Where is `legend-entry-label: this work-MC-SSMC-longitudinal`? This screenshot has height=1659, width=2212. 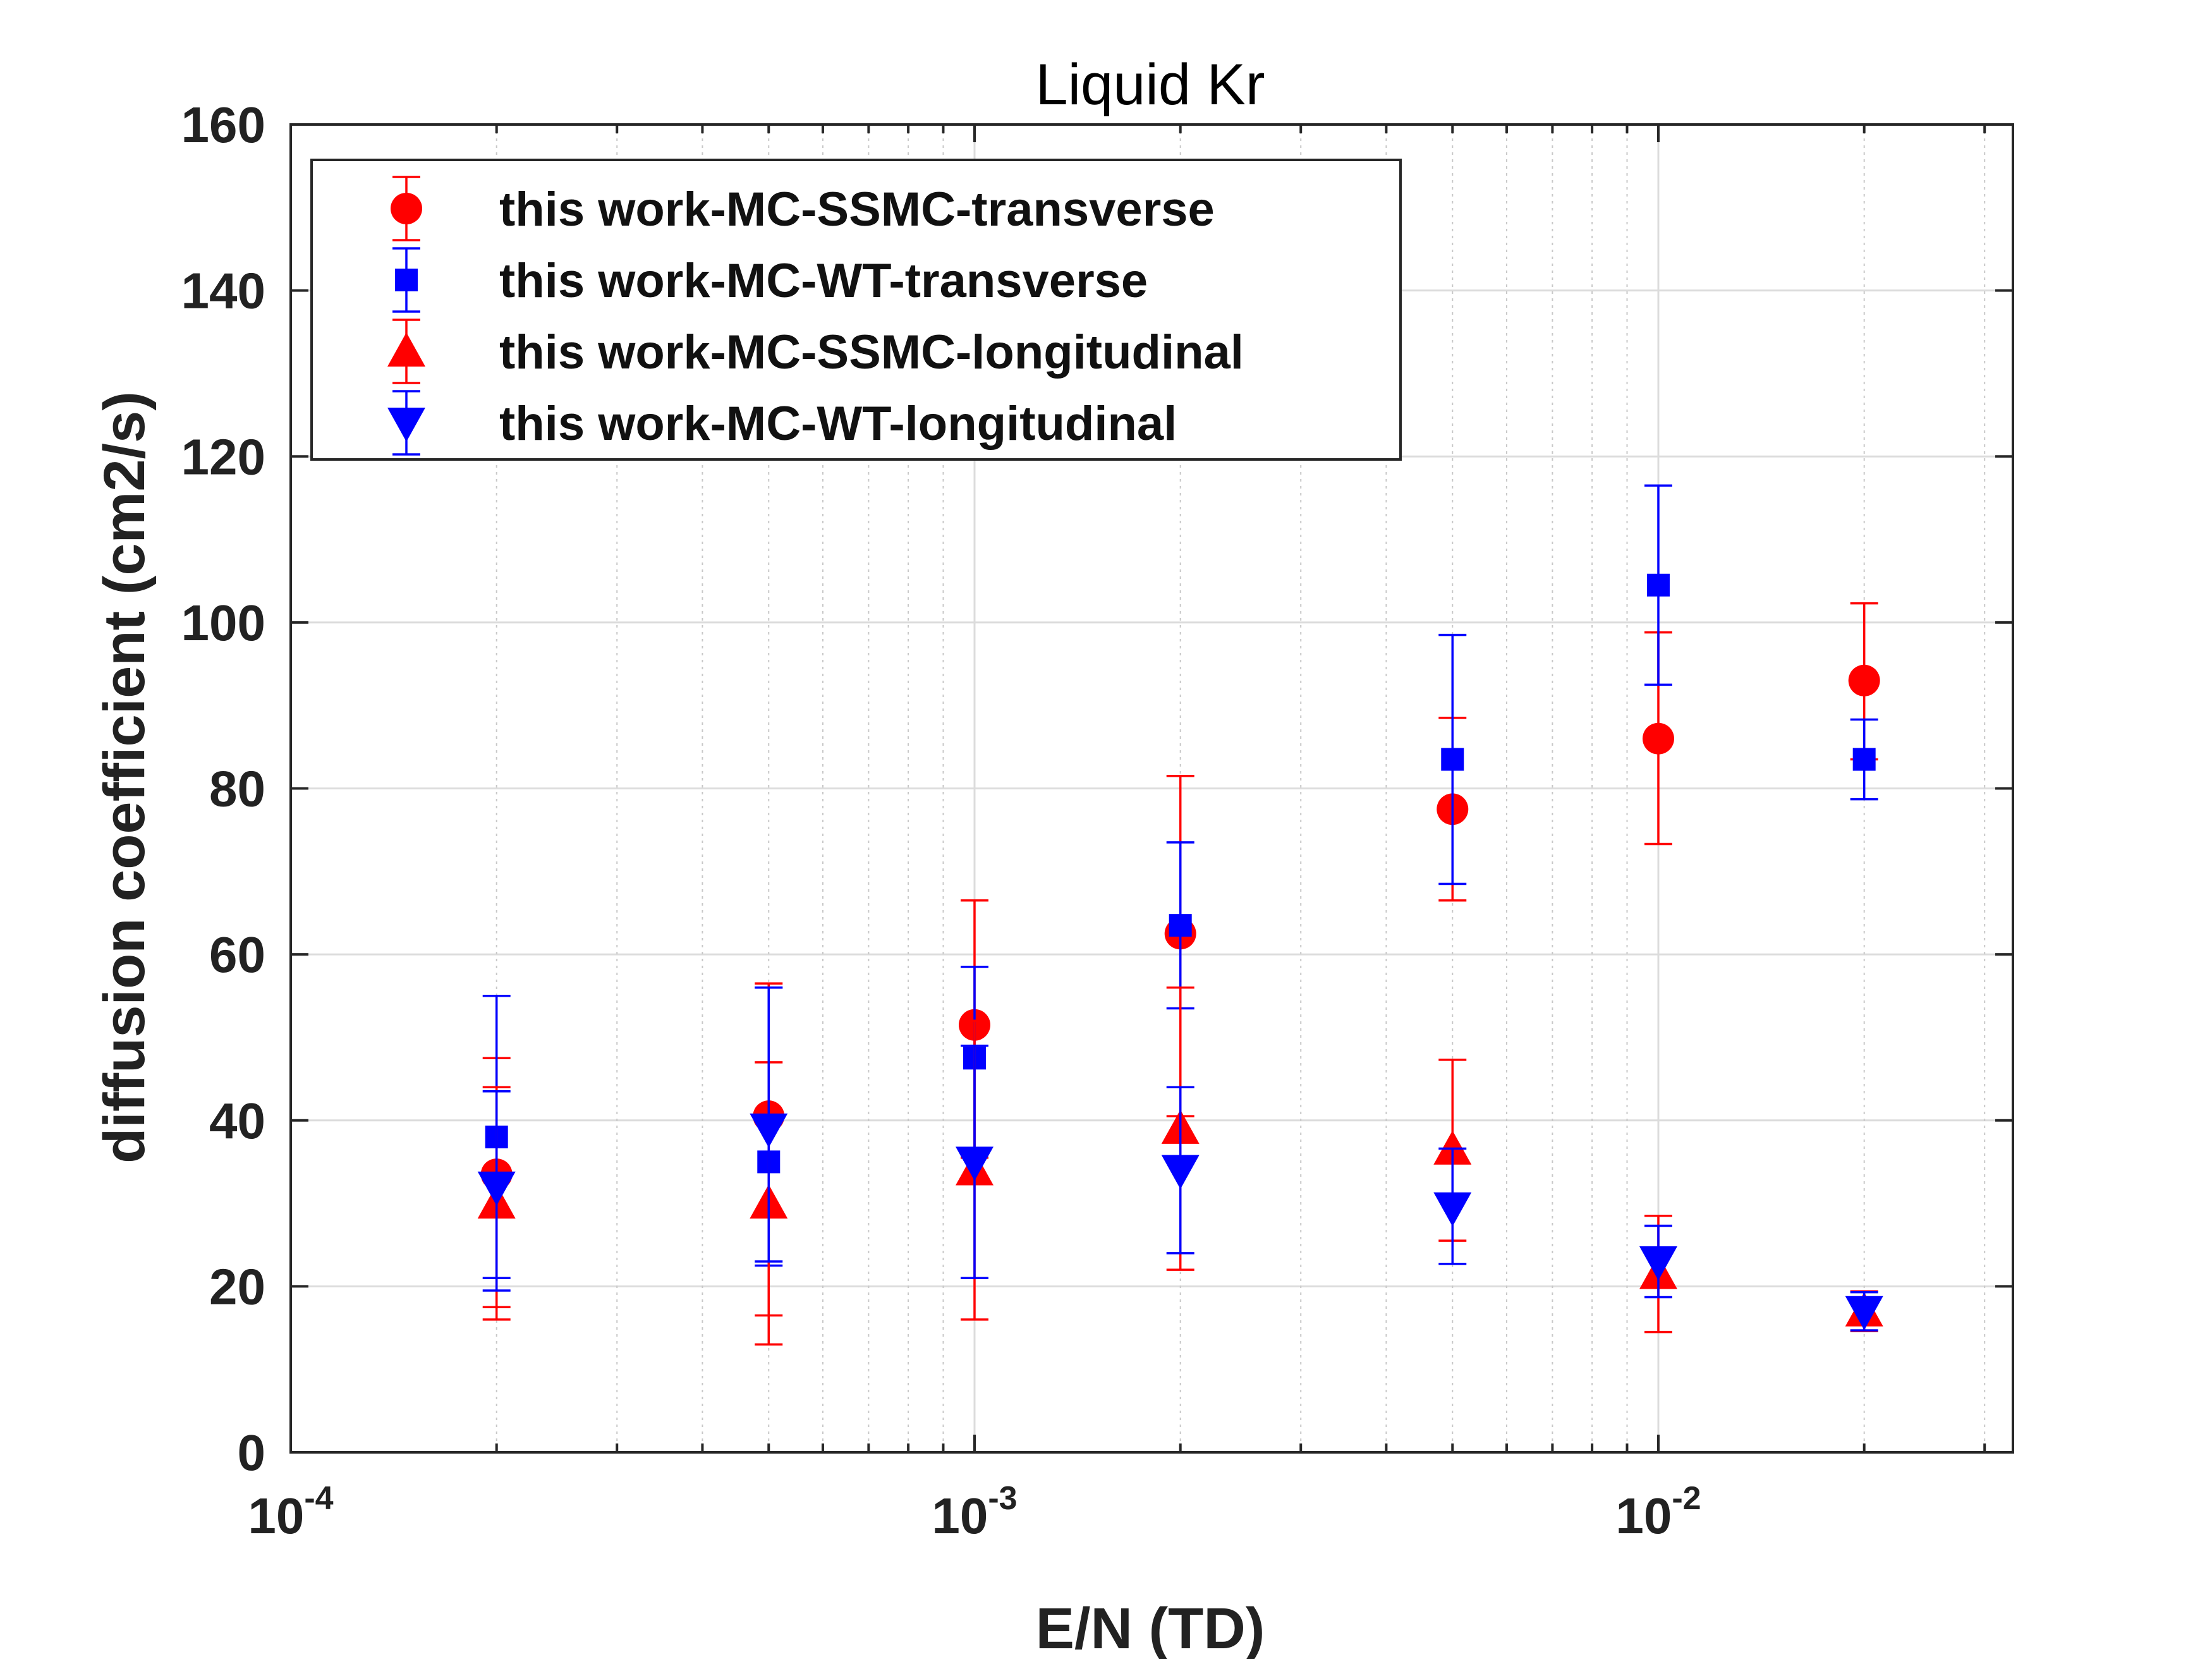 legend-entry-label: this work-MC-SSMC-longitudinal is located at coordinates (872, 352).